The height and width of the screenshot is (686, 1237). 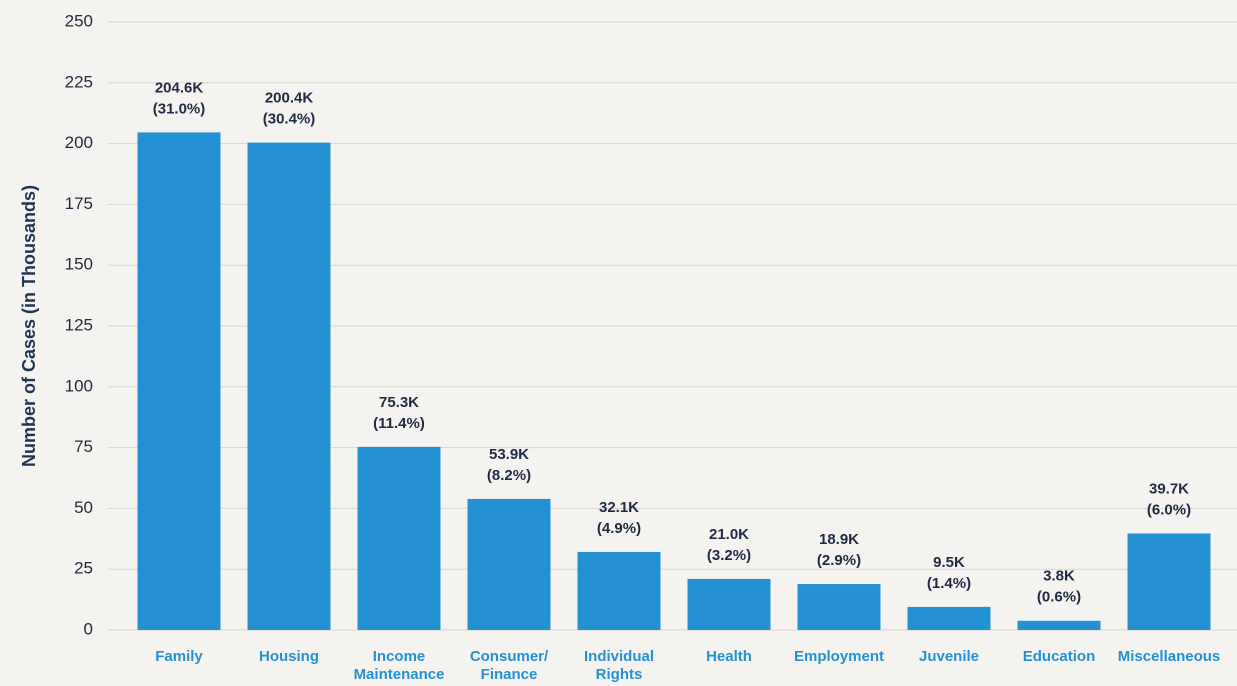 I want to click on x-tick-label: Juvenile, so click(x=949, y=656).